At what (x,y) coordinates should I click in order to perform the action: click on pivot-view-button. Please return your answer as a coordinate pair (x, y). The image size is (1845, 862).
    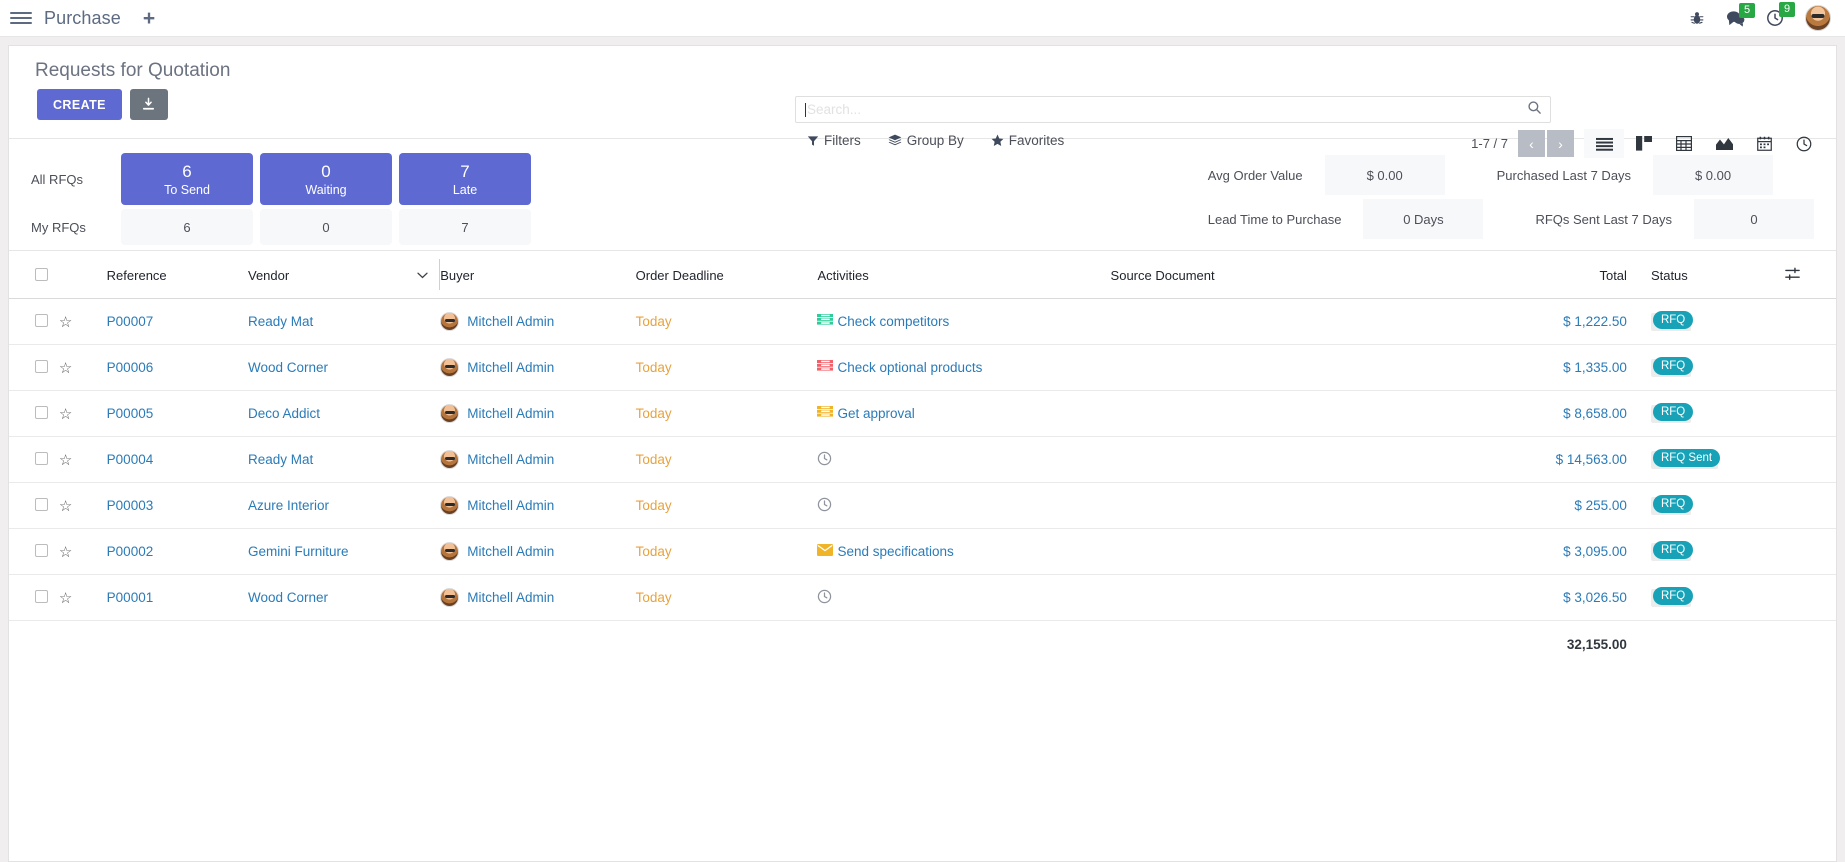
    Looking at the image, I should click on (1684, 143).